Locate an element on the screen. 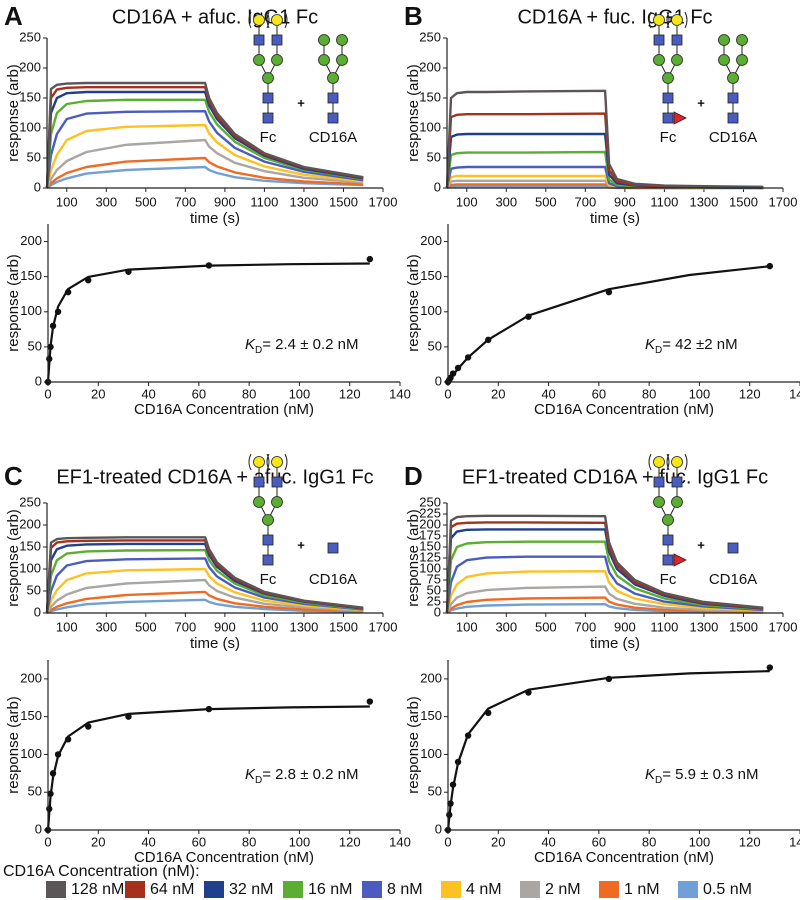 The width and height of the screenshot is (800, 900). y-tick-label: 125 is located at coordinates (430, 556).